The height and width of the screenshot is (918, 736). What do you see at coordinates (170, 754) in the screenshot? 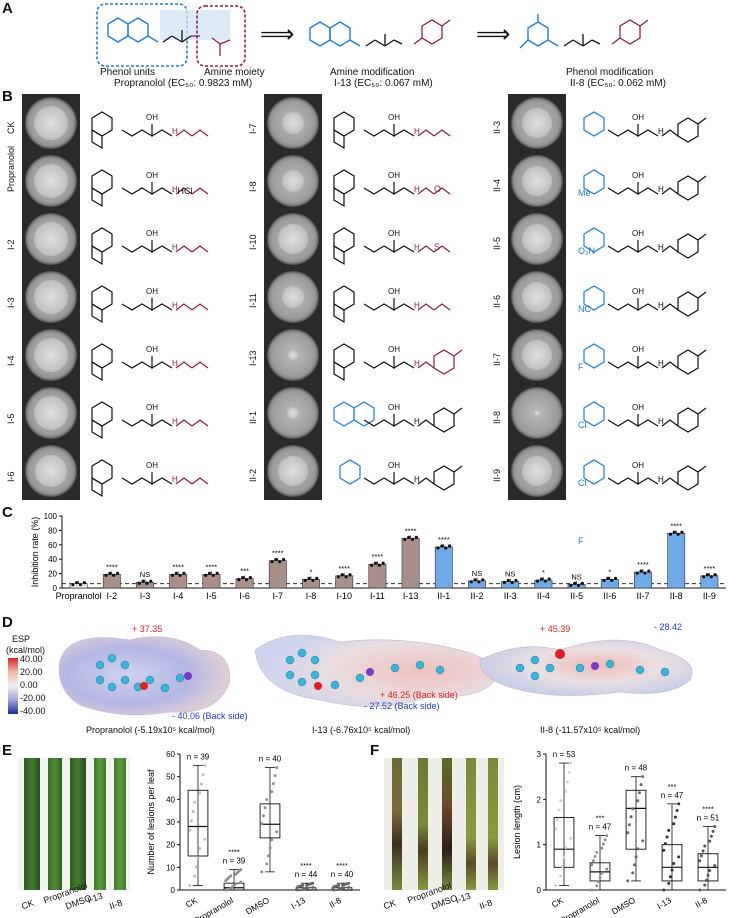
I see `y-tick-label: 60` at bounding box center [170, 754].